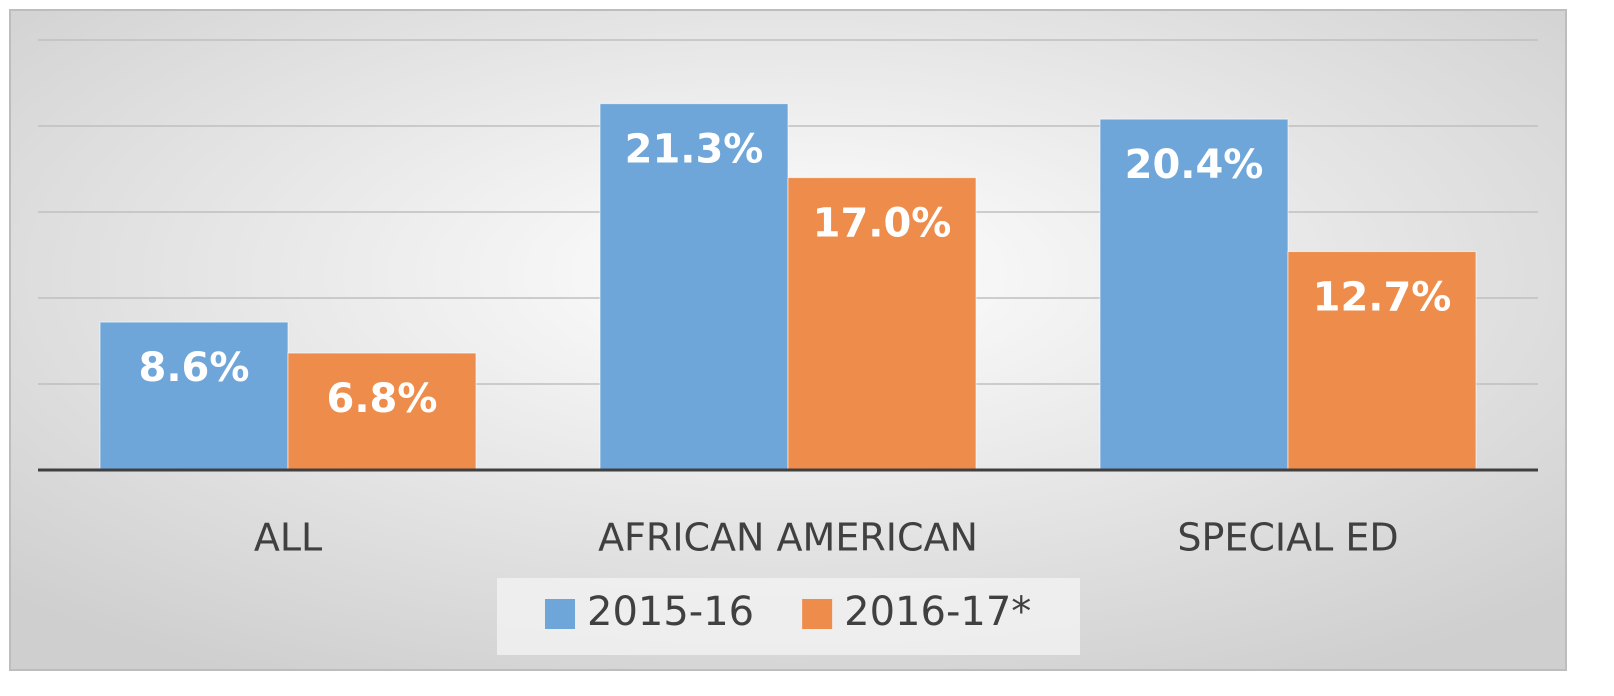 The image size is (1614, 696). I want to click on legend-box, so click(788, 616).